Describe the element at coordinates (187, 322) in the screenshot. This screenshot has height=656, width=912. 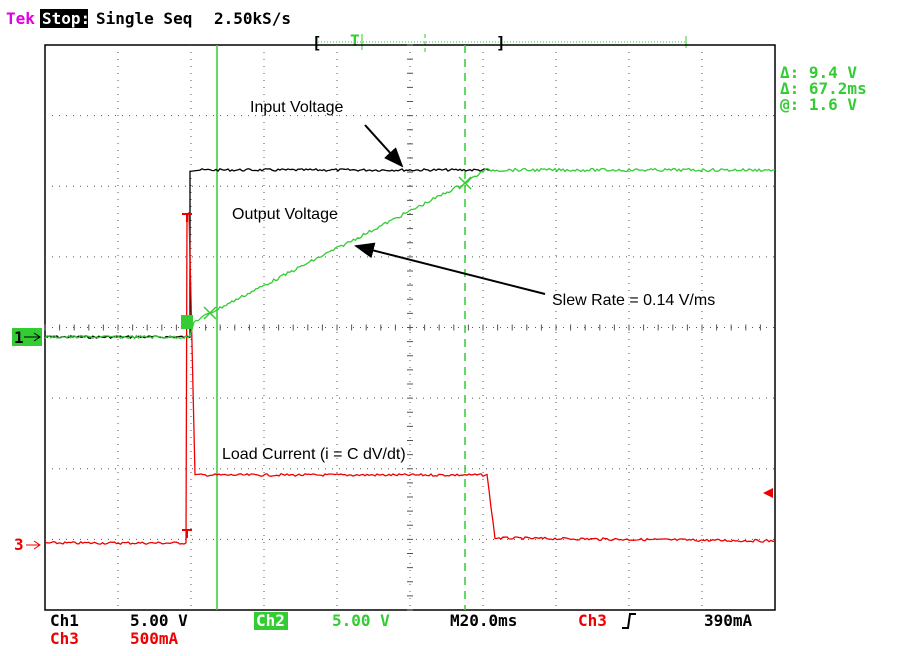
I see `ch2-marker-u` at that location.